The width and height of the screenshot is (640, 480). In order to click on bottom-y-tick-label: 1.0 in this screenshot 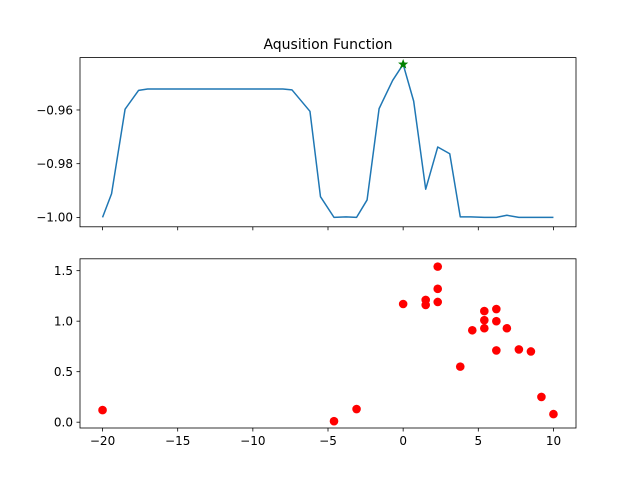, I will do `click(63, 321)`.